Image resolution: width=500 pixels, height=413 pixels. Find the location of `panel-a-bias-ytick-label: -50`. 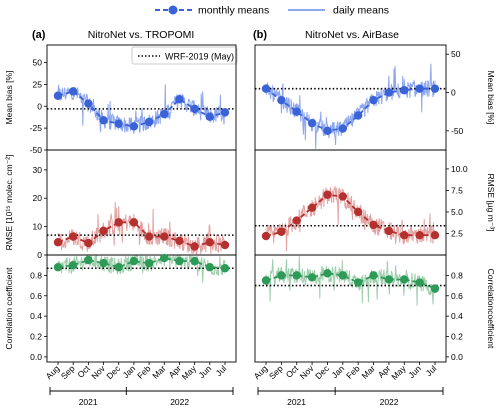

panel-a-bias-ytick-label: -50 is located at coordinates (36, 150).